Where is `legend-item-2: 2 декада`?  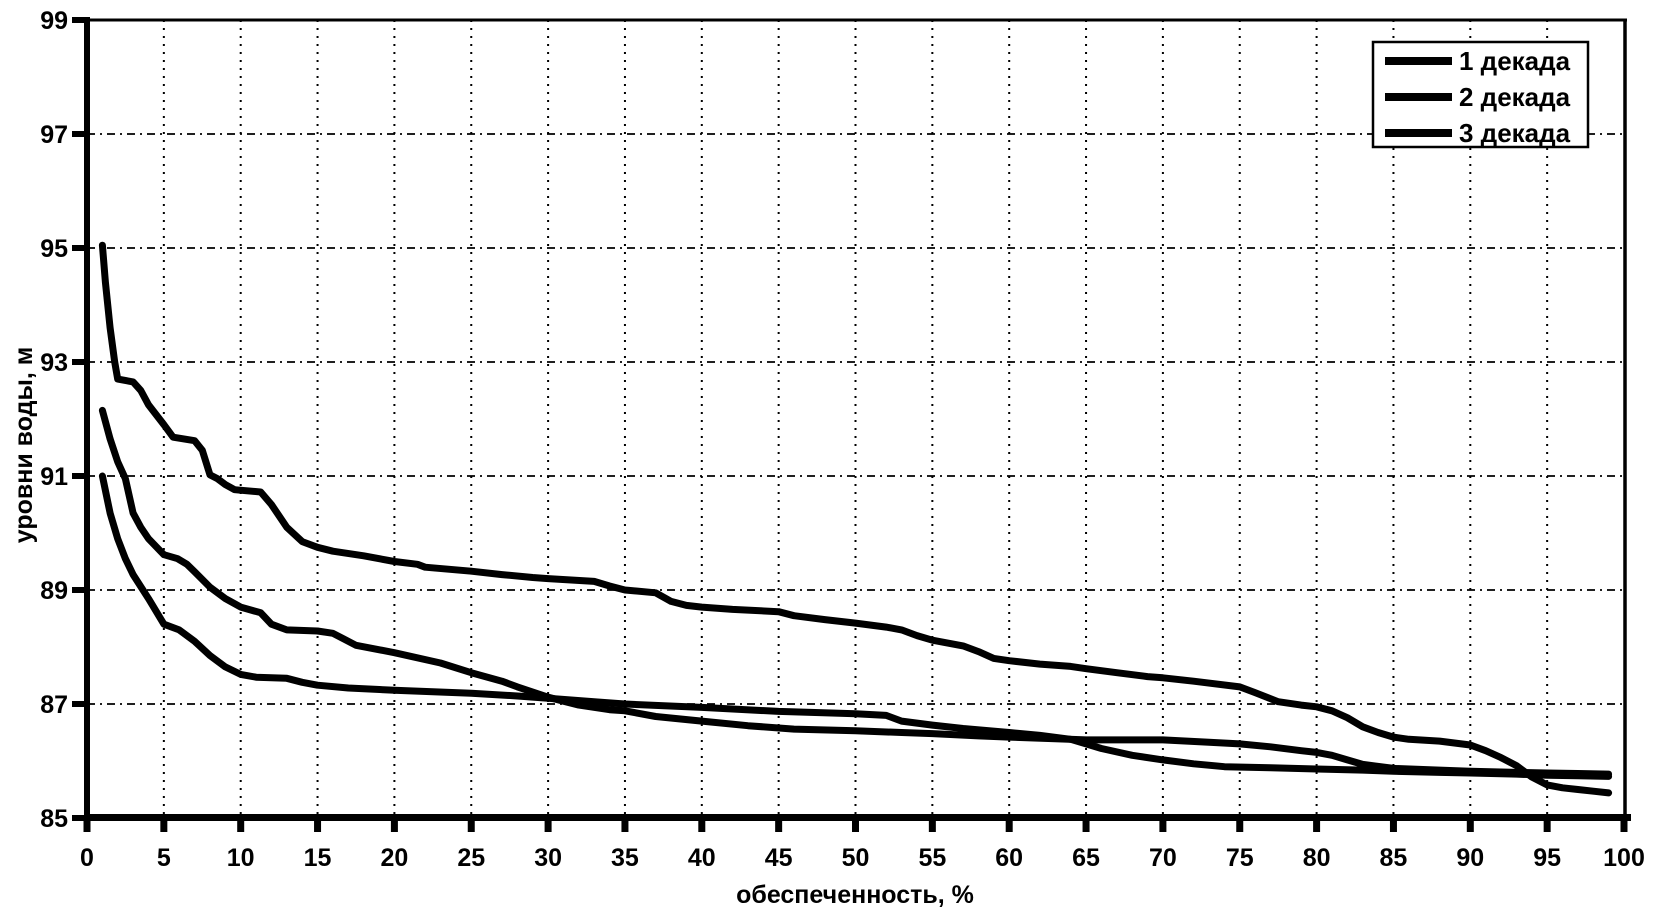
legend-item-2: 2 декада is located at coordinates (1478, 97).